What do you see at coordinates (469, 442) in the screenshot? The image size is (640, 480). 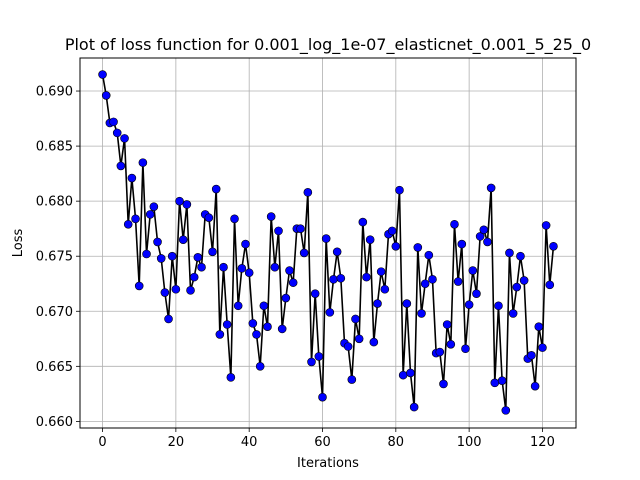 I see `x-tick-label: 100` at bounding box center [469, 442].